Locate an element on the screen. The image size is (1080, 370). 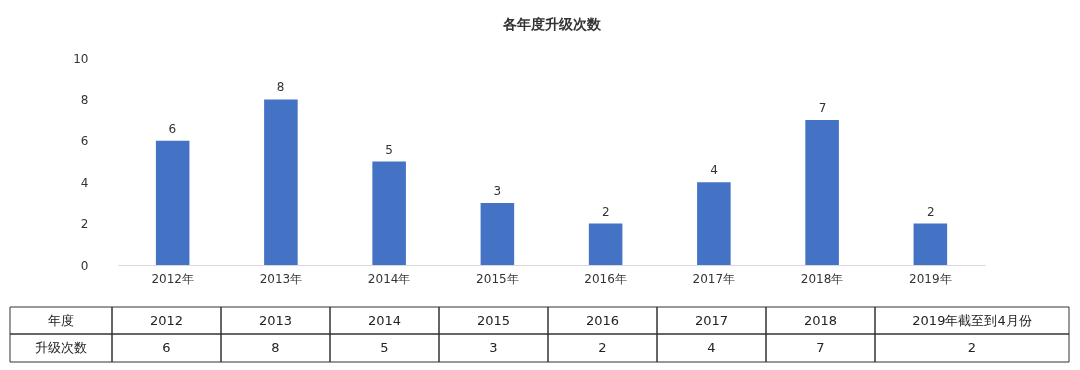
text: 2012 is located at coordinates (166, 320).